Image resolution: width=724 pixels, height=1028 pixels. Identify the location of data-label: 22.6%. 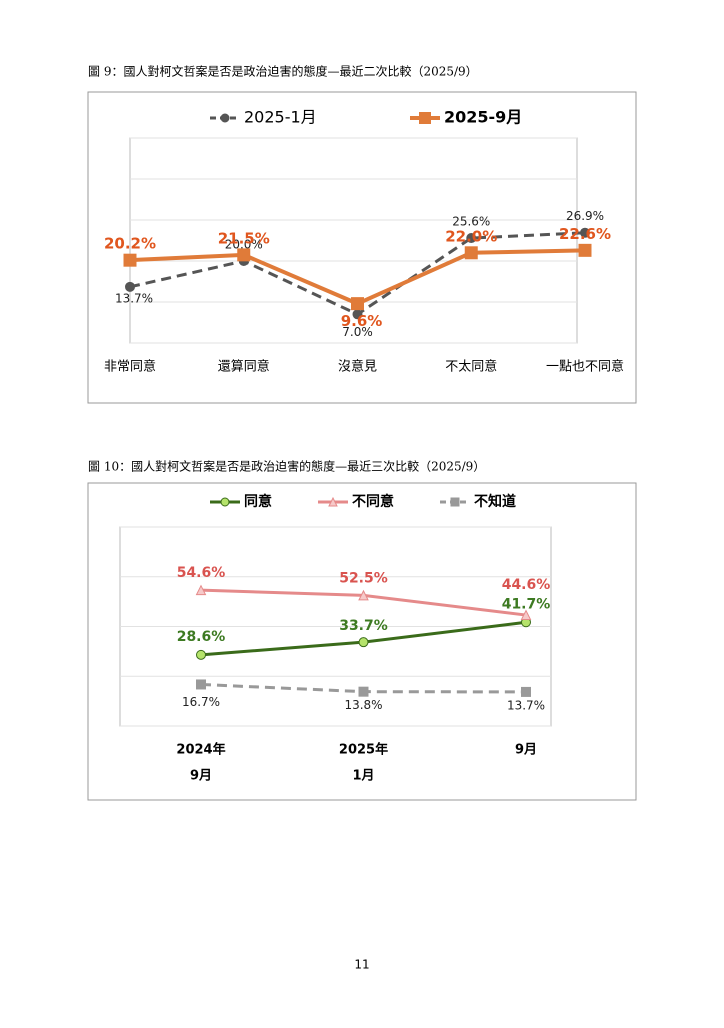
(585, 234).